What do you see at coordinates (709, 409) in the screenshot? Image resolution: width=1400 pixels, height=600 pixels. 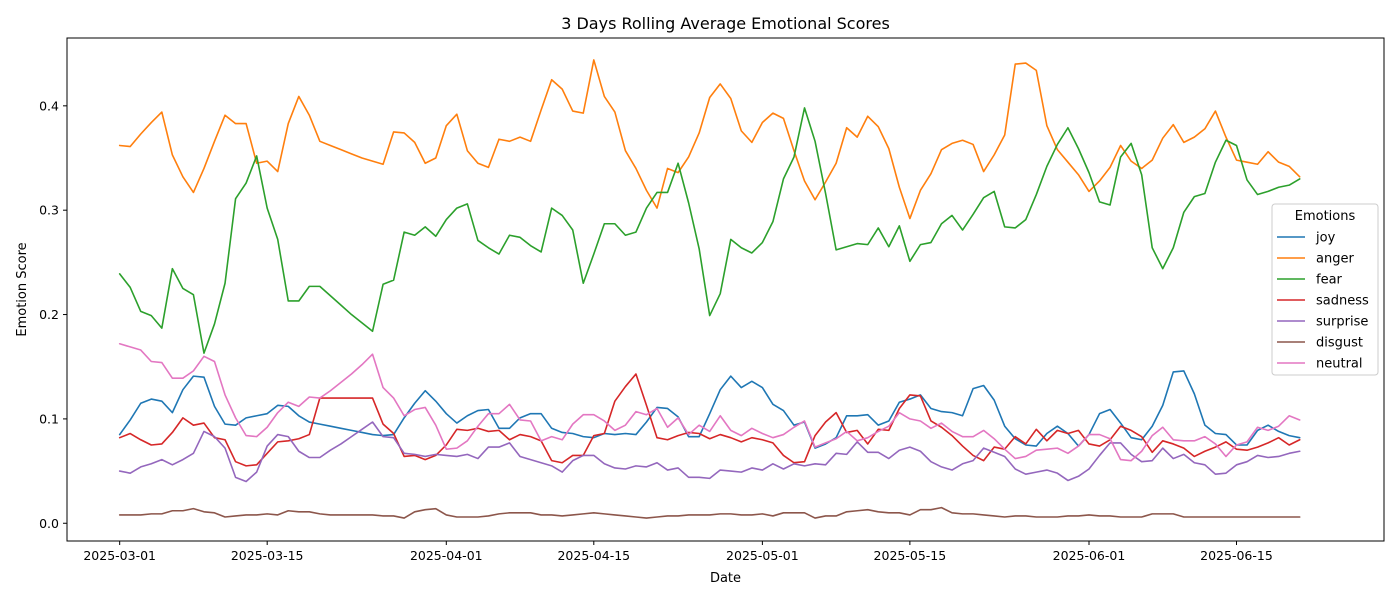 I see `series-line-joy` at bounding box center [709, 409].